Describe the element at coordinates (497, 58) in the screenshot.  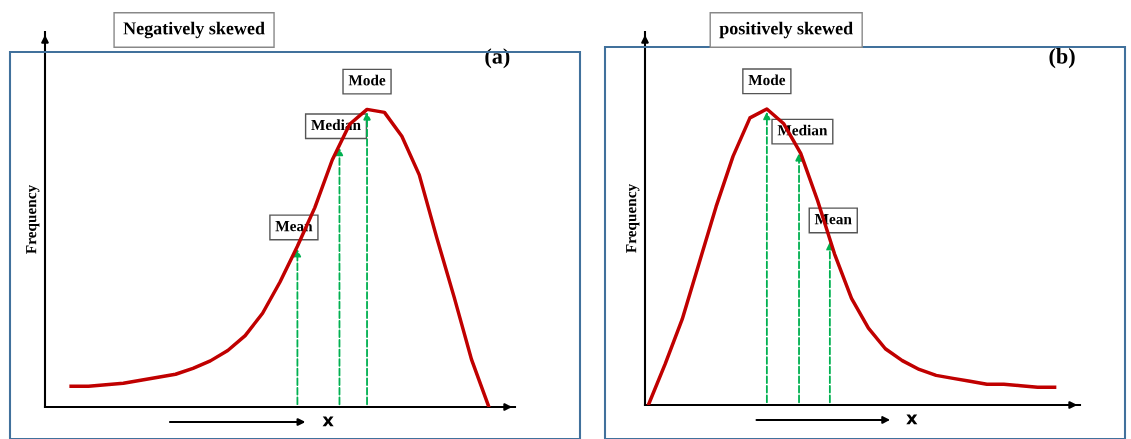
I see `text: (a)` at that location.